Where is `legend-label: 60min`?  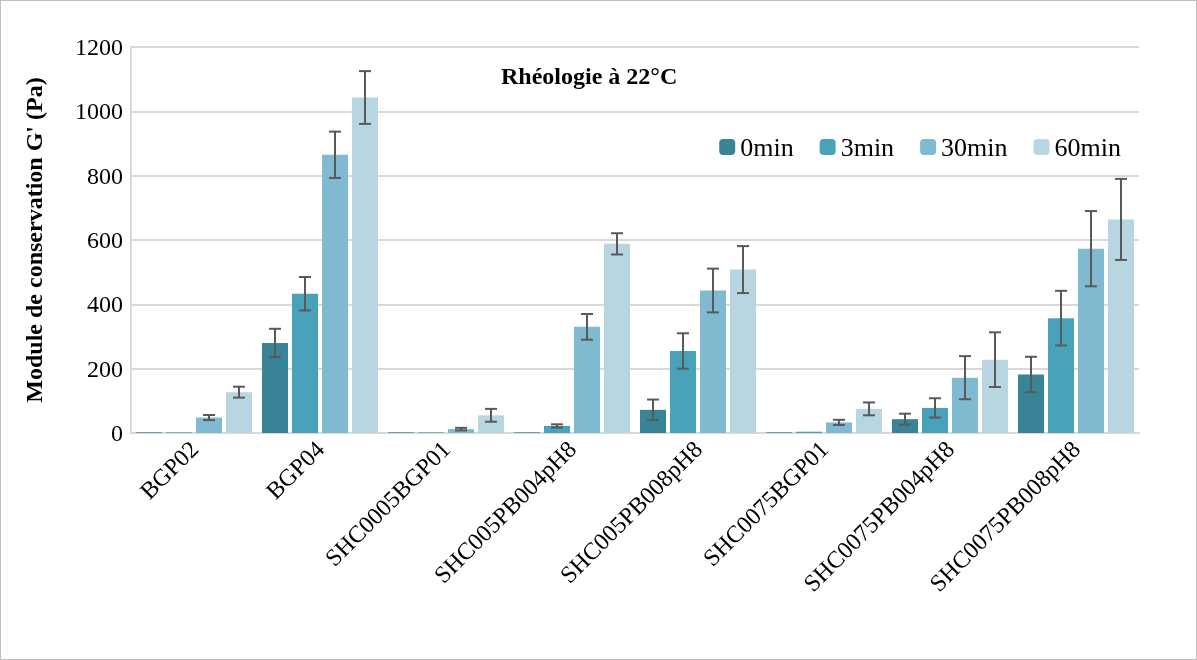 legend-label: 60min is located at coordinates (1088, 147).